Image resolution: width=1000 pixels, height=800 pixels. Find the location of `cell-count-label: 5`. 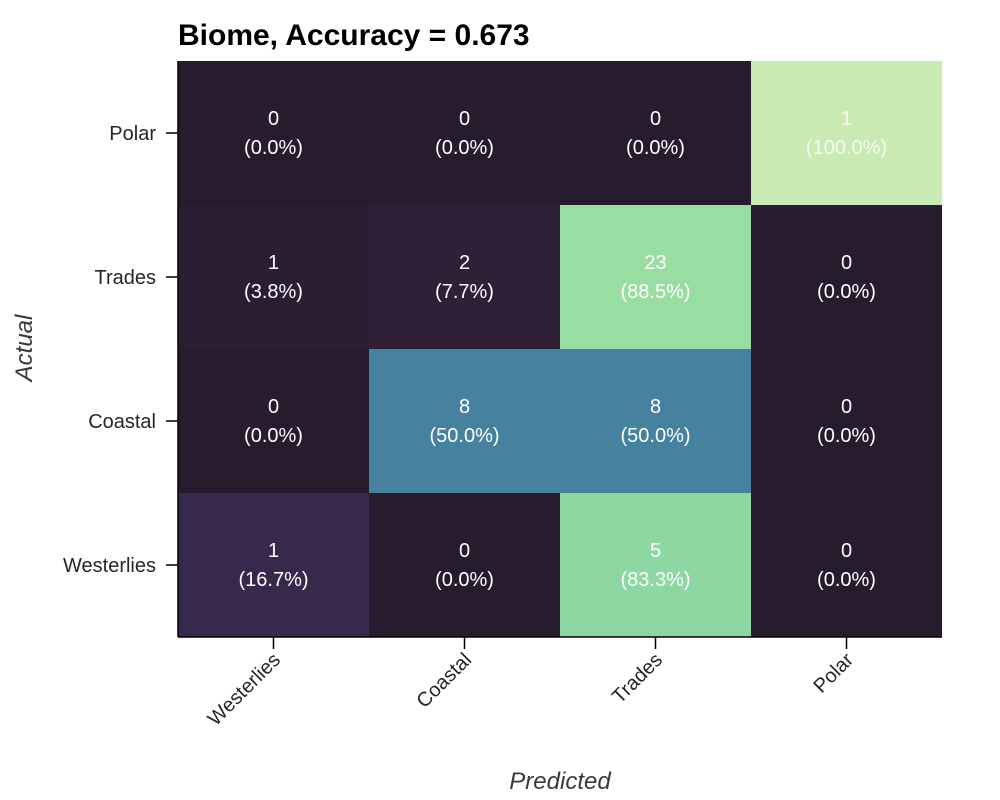

cell-count-label: 5 is located at coordinates (655, 551).